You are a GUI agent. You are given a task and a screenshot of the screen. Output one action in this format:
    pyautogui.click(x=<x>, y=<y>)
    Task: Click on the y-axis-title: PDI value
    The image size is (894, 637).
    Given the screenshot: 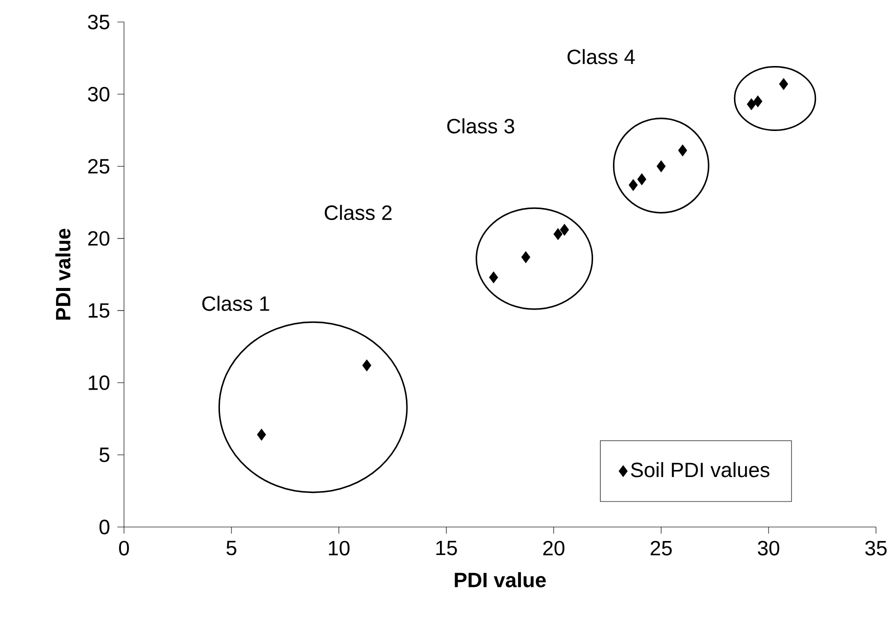 What is the action you would take?
    pyautogui.click(x=62, y=274)
    